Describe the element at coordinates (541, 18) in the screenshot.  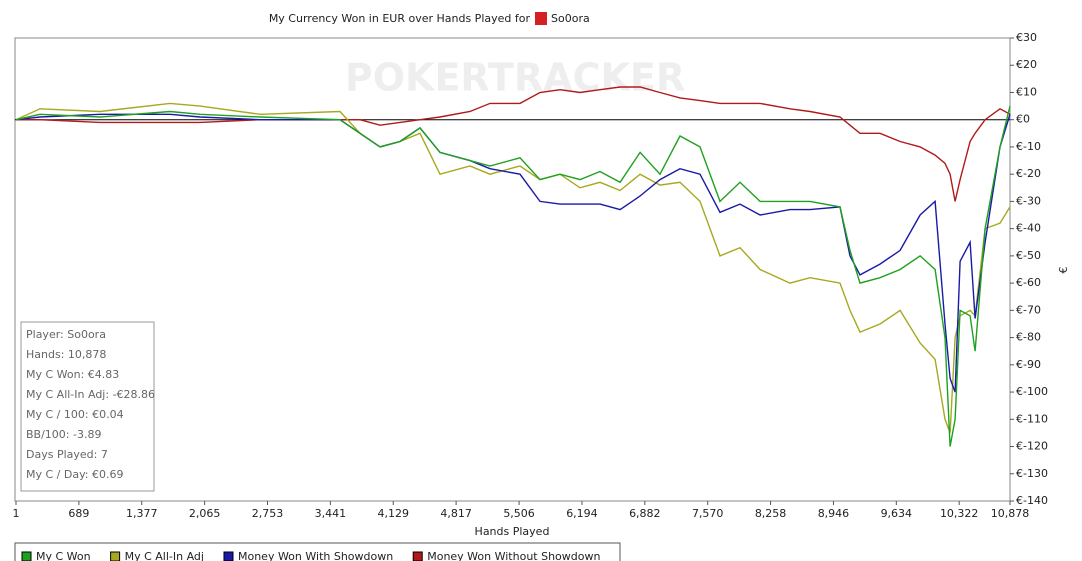
I see `player-icon` at that location.